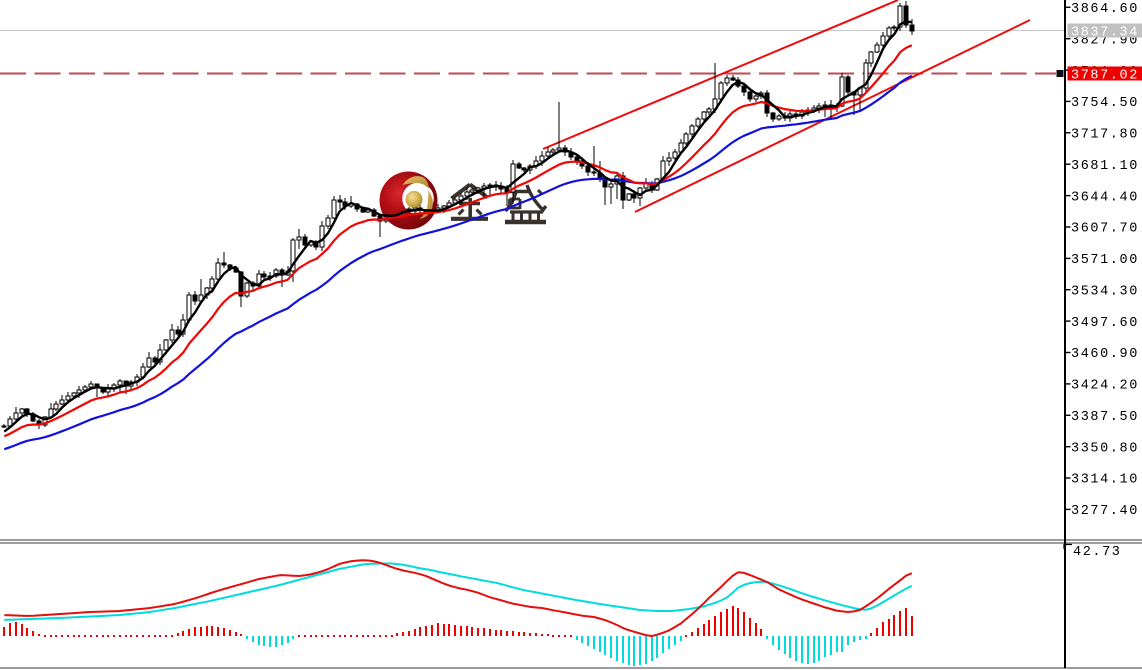 This screenshot has height=670, width=1142. I want to click on svg-text: 3607.70, so click(1105, 229).